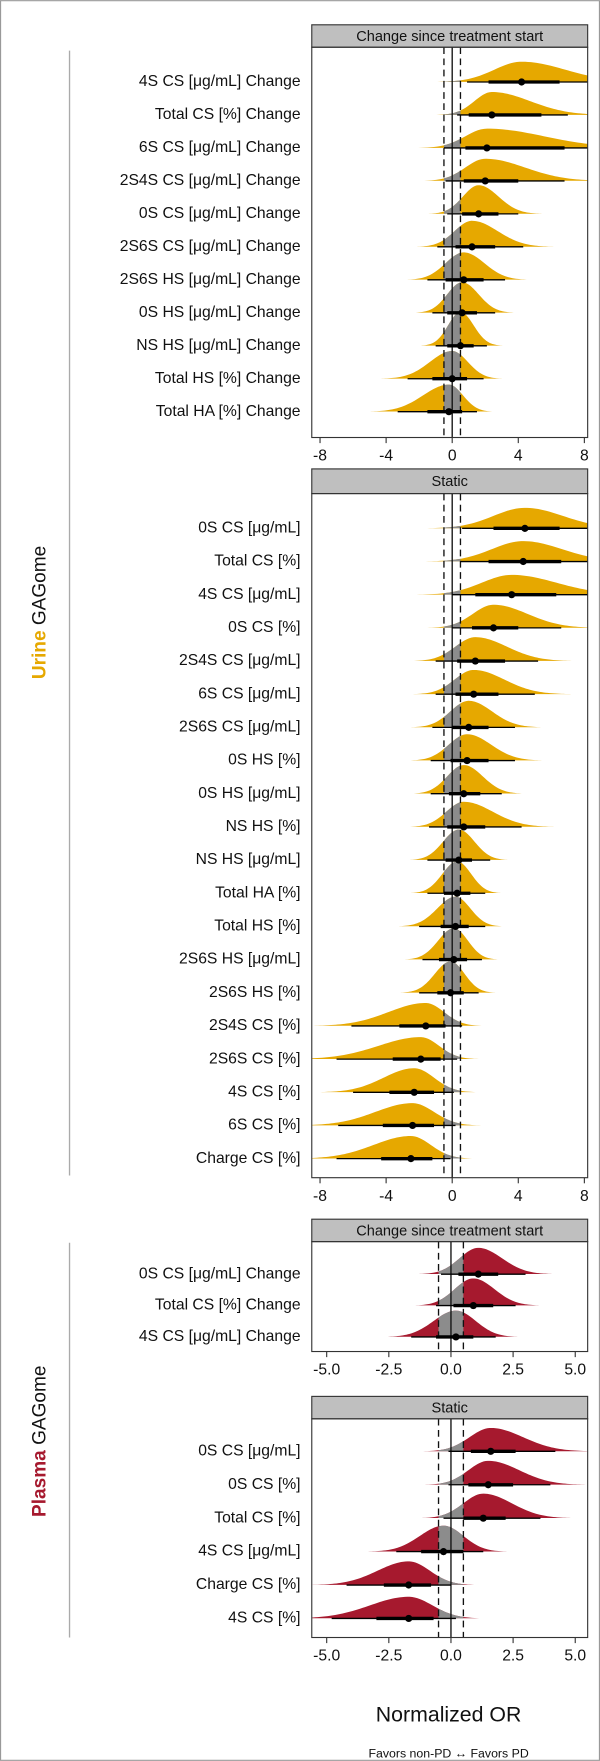 This screenshot has width=600, height=1761. I want to click on row-label: 2S6S CS [%], so click(255, 1058).